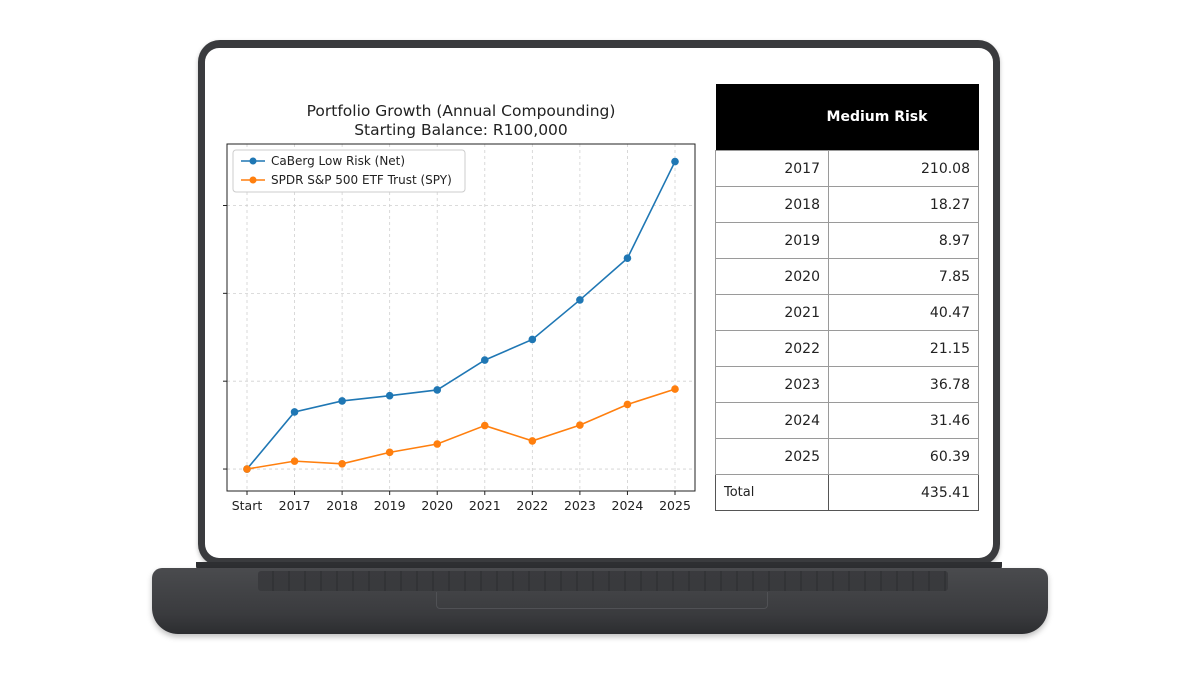 This screenshot has width=1200, height=675. I want to click on total-value: 435.41, so click(903, 492).